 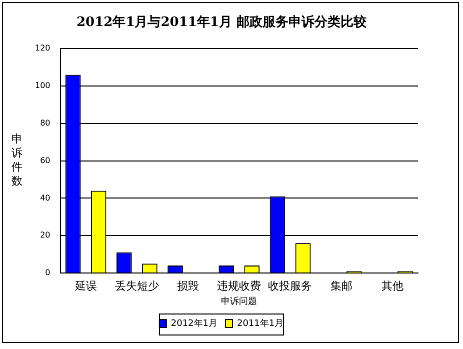 What do you see at coordinates (17, 160) in the screenshot?
I see `y-axis-title: 申诉件数` at bounding box center [17, 160].